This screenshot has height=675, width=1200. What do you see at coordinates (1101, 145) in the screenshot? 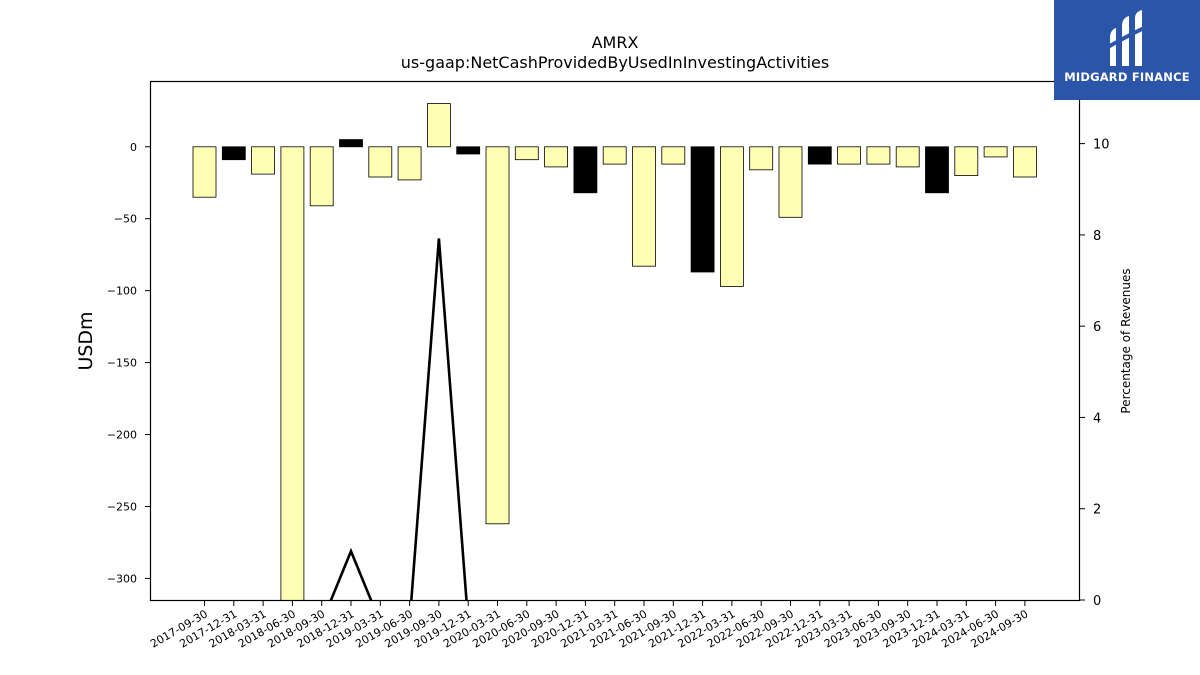
I see `y2-tick-label: 10` at bounding box center [1101, 145].